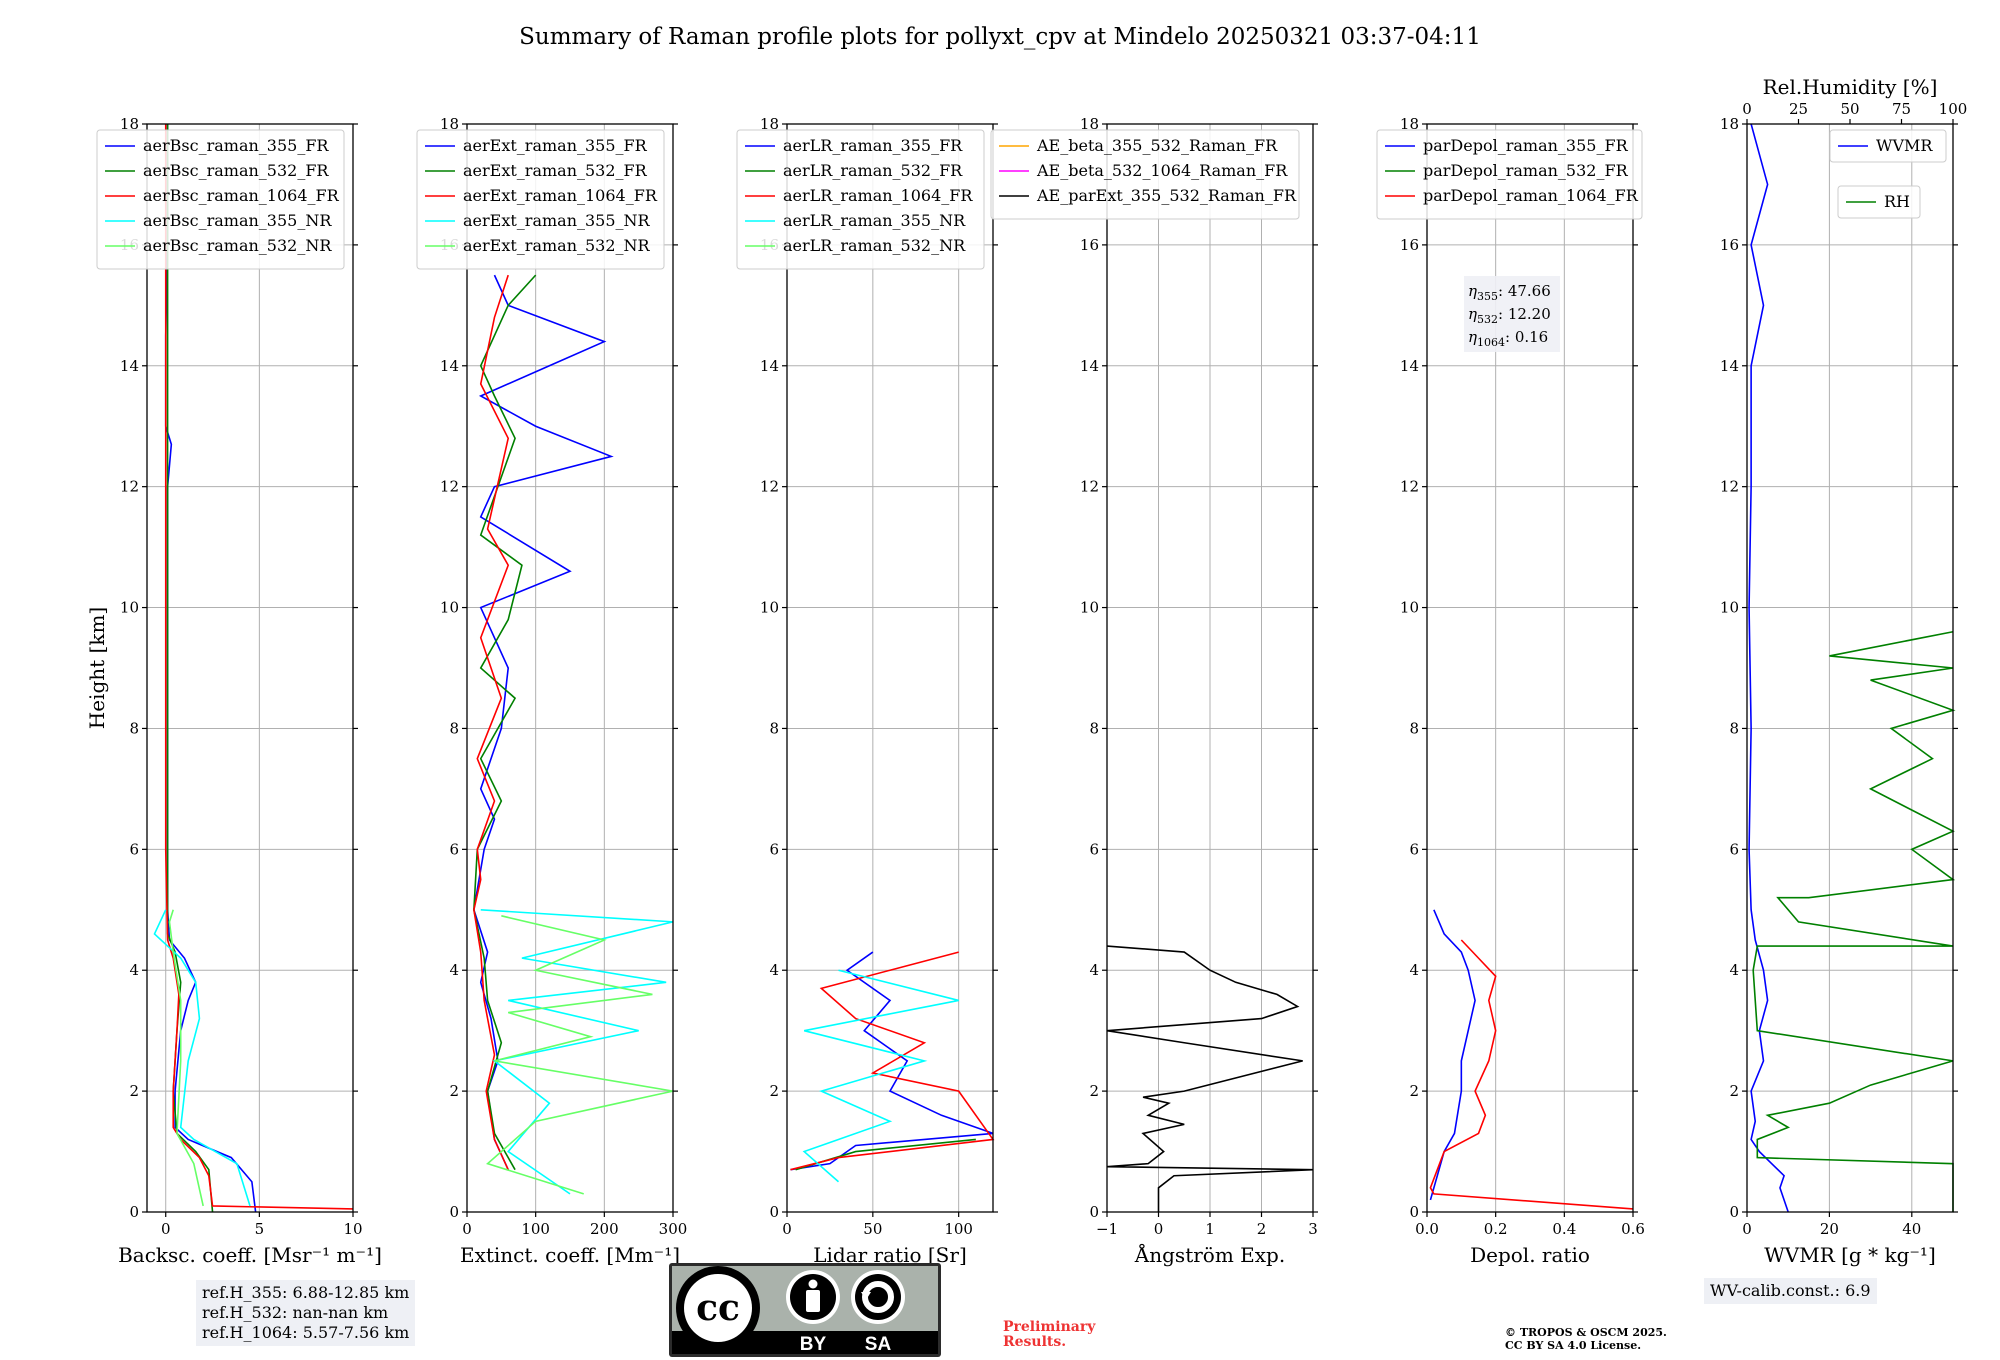 The width and height of the screenshot is (2000, 1360). I want to click on x-tick-label: 10, so click(352, 1229).